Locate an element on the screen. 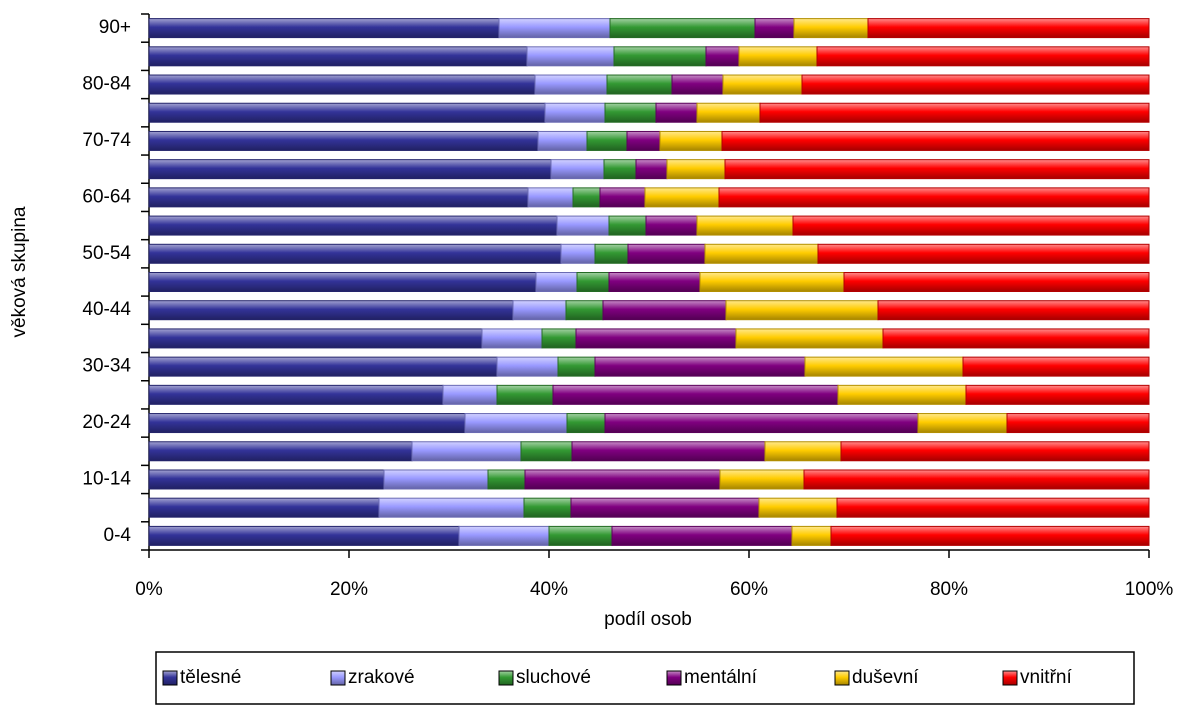 This screenshot has height=711, width=1182. legend-label: mentální is located at coordinates (721, 677).